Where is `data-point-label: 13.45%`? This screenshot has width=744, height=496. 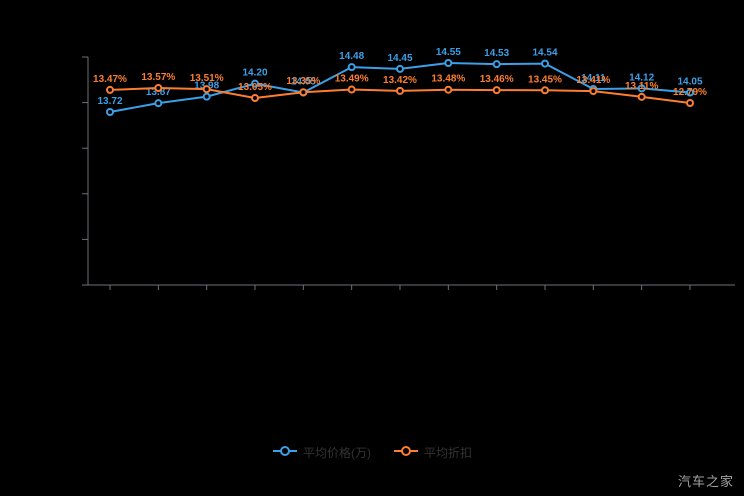 data-point-label: 13.45% is located at coordinates (545, 79).